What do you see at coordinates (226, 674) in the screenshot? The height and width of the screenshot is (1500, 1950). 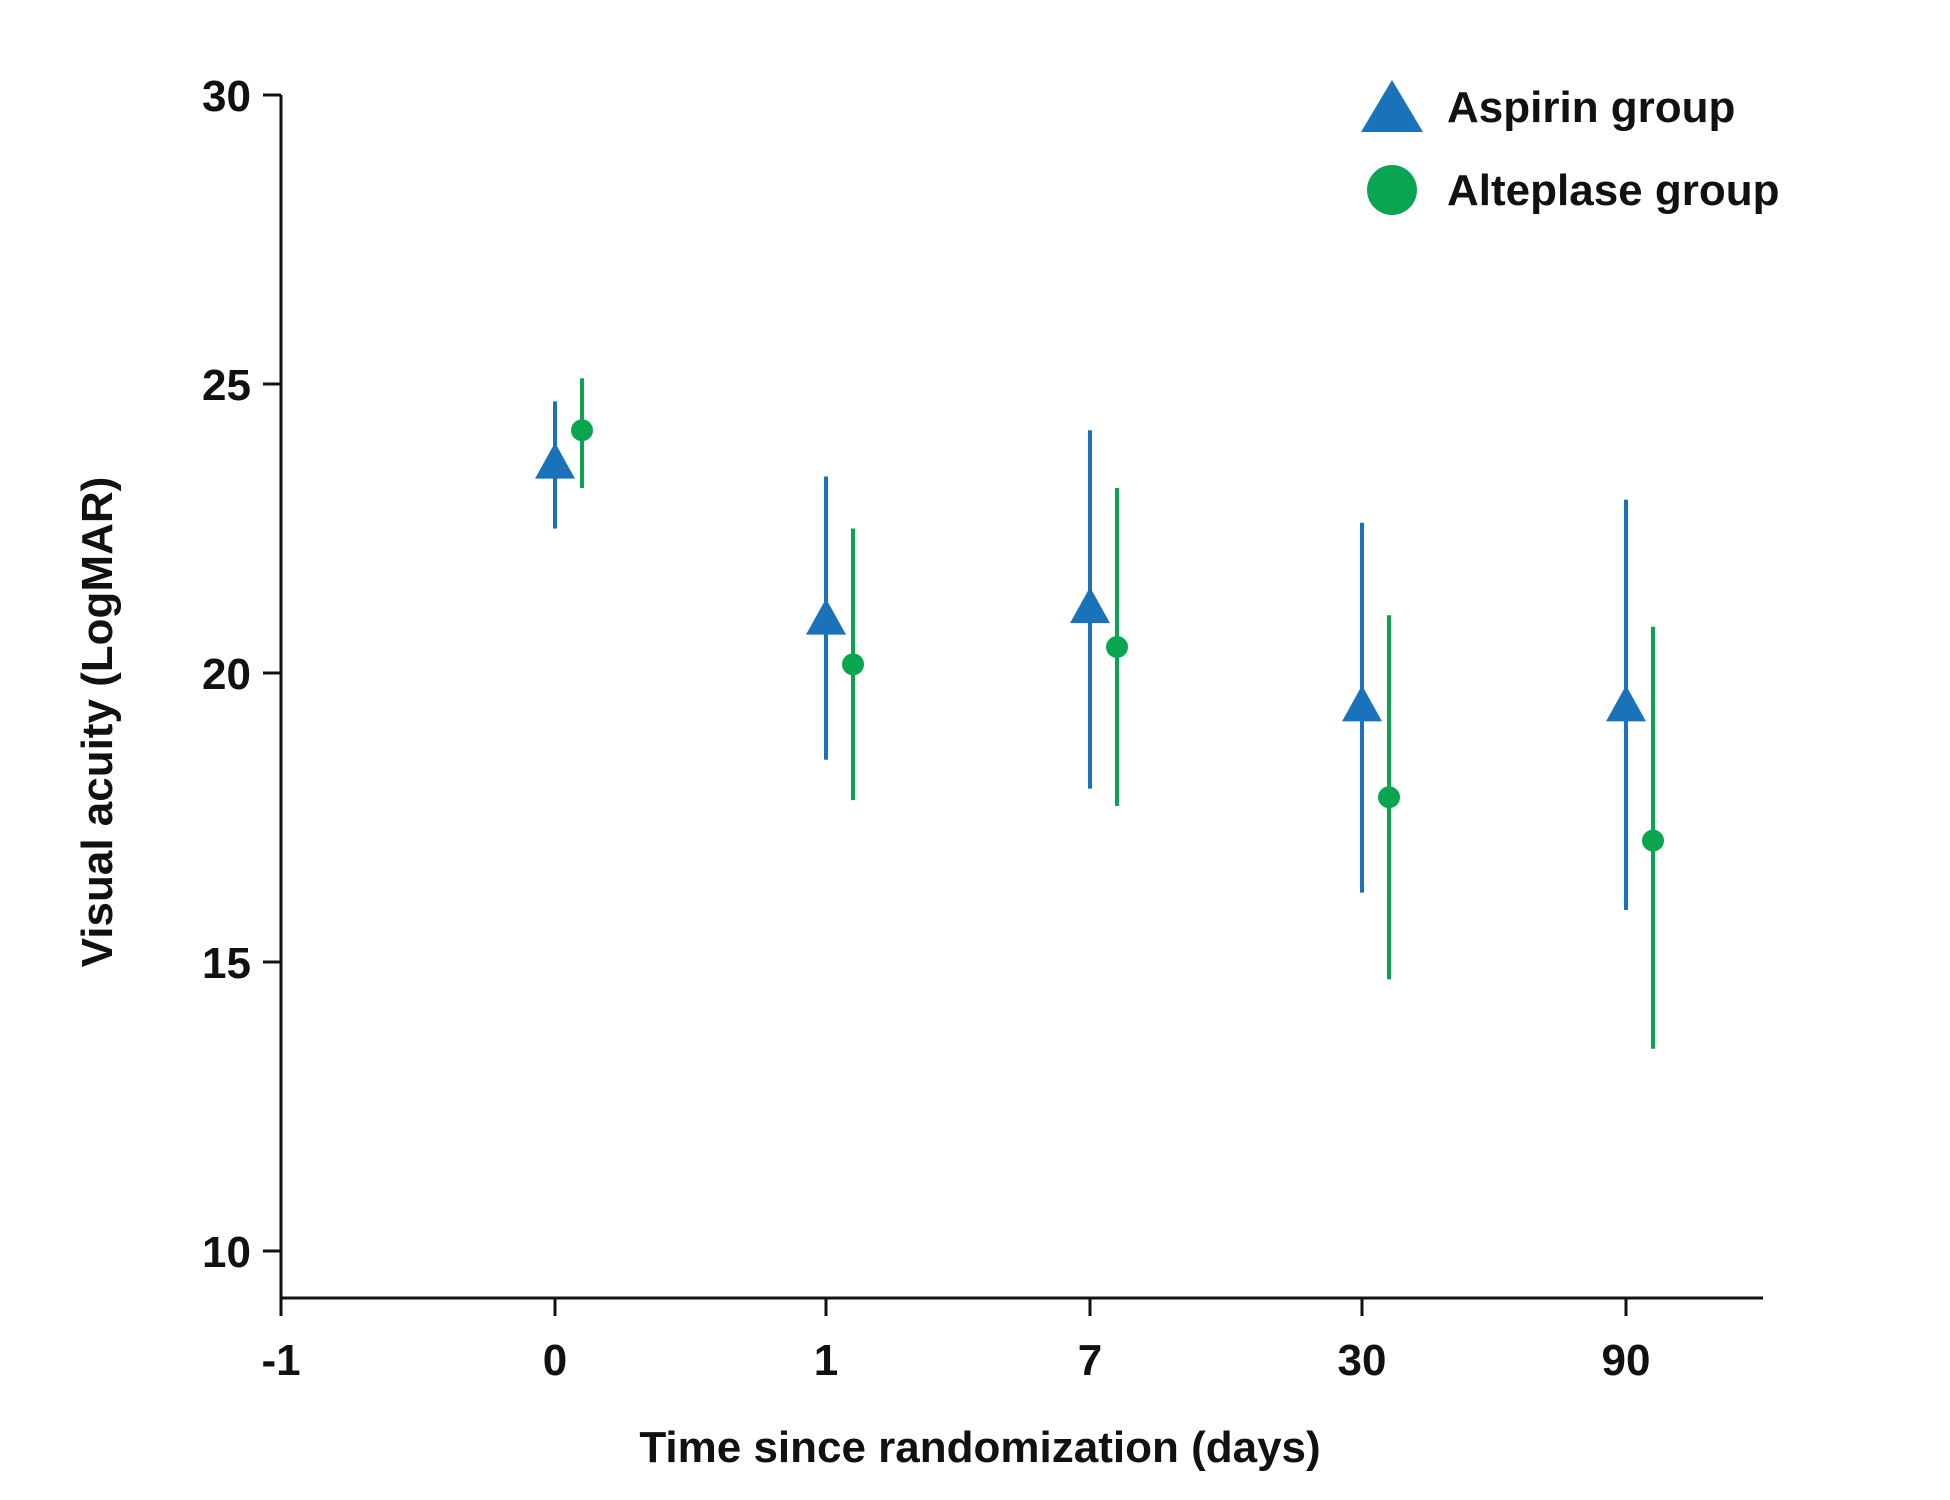 I see `y-tick-label: 20` at bounding box center [226, 674].